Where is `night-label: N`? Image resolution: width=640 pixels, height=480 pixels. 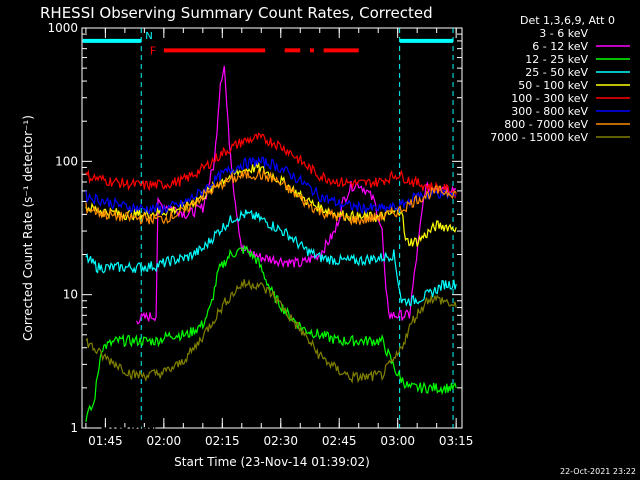
night-label: N is located at coordinates (148, 36).